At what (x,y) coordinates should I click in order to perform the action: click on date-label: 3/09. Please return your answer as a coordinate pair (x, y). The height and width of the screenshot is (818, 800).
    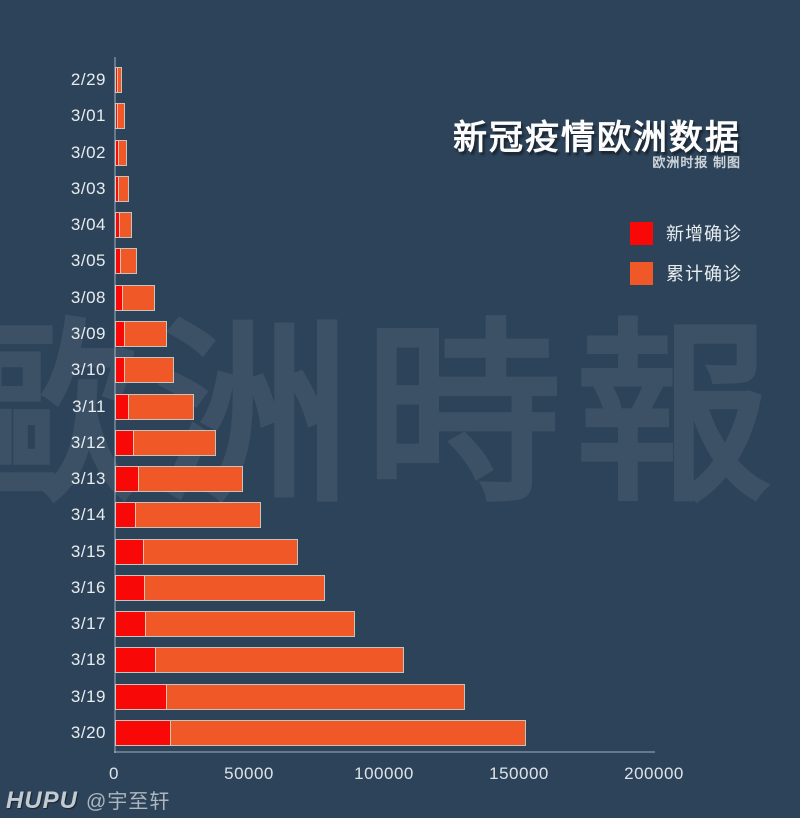
    Looking at the image, I should click on (88, 333).